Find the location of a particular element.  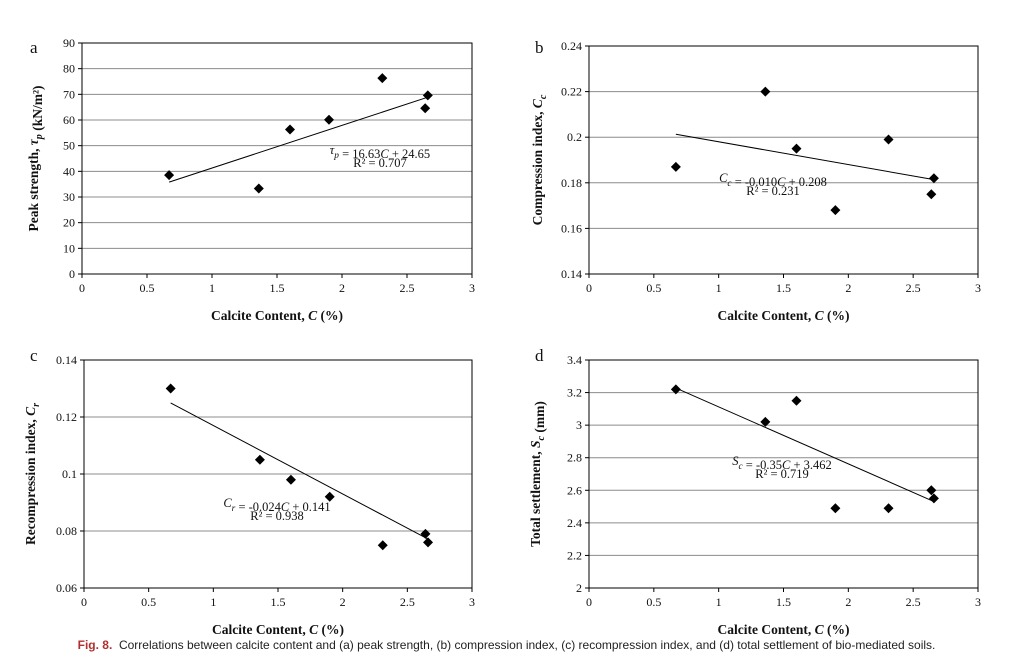

y-tick-label: 3.4 is located at coordinates (574, 360).